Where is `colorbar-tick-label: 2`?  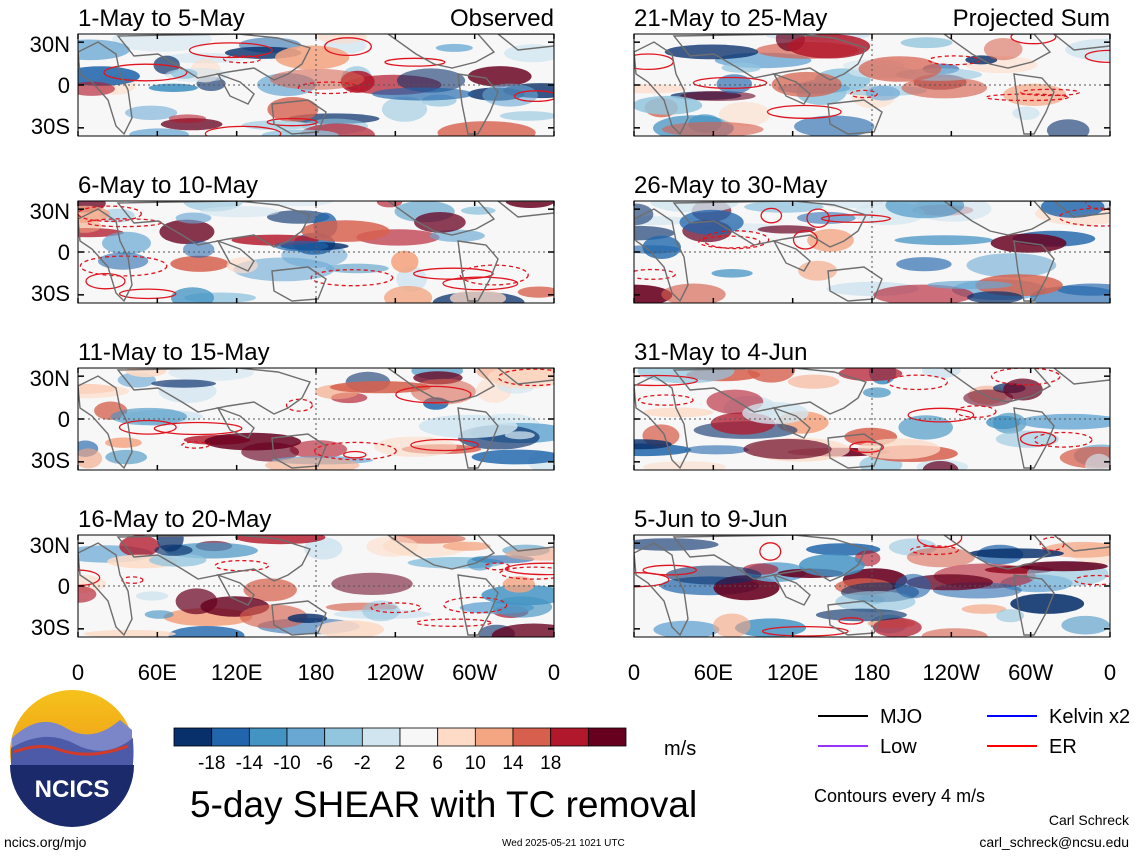 colorbar-tick-label: 2 is located at coordinates (400, 763).